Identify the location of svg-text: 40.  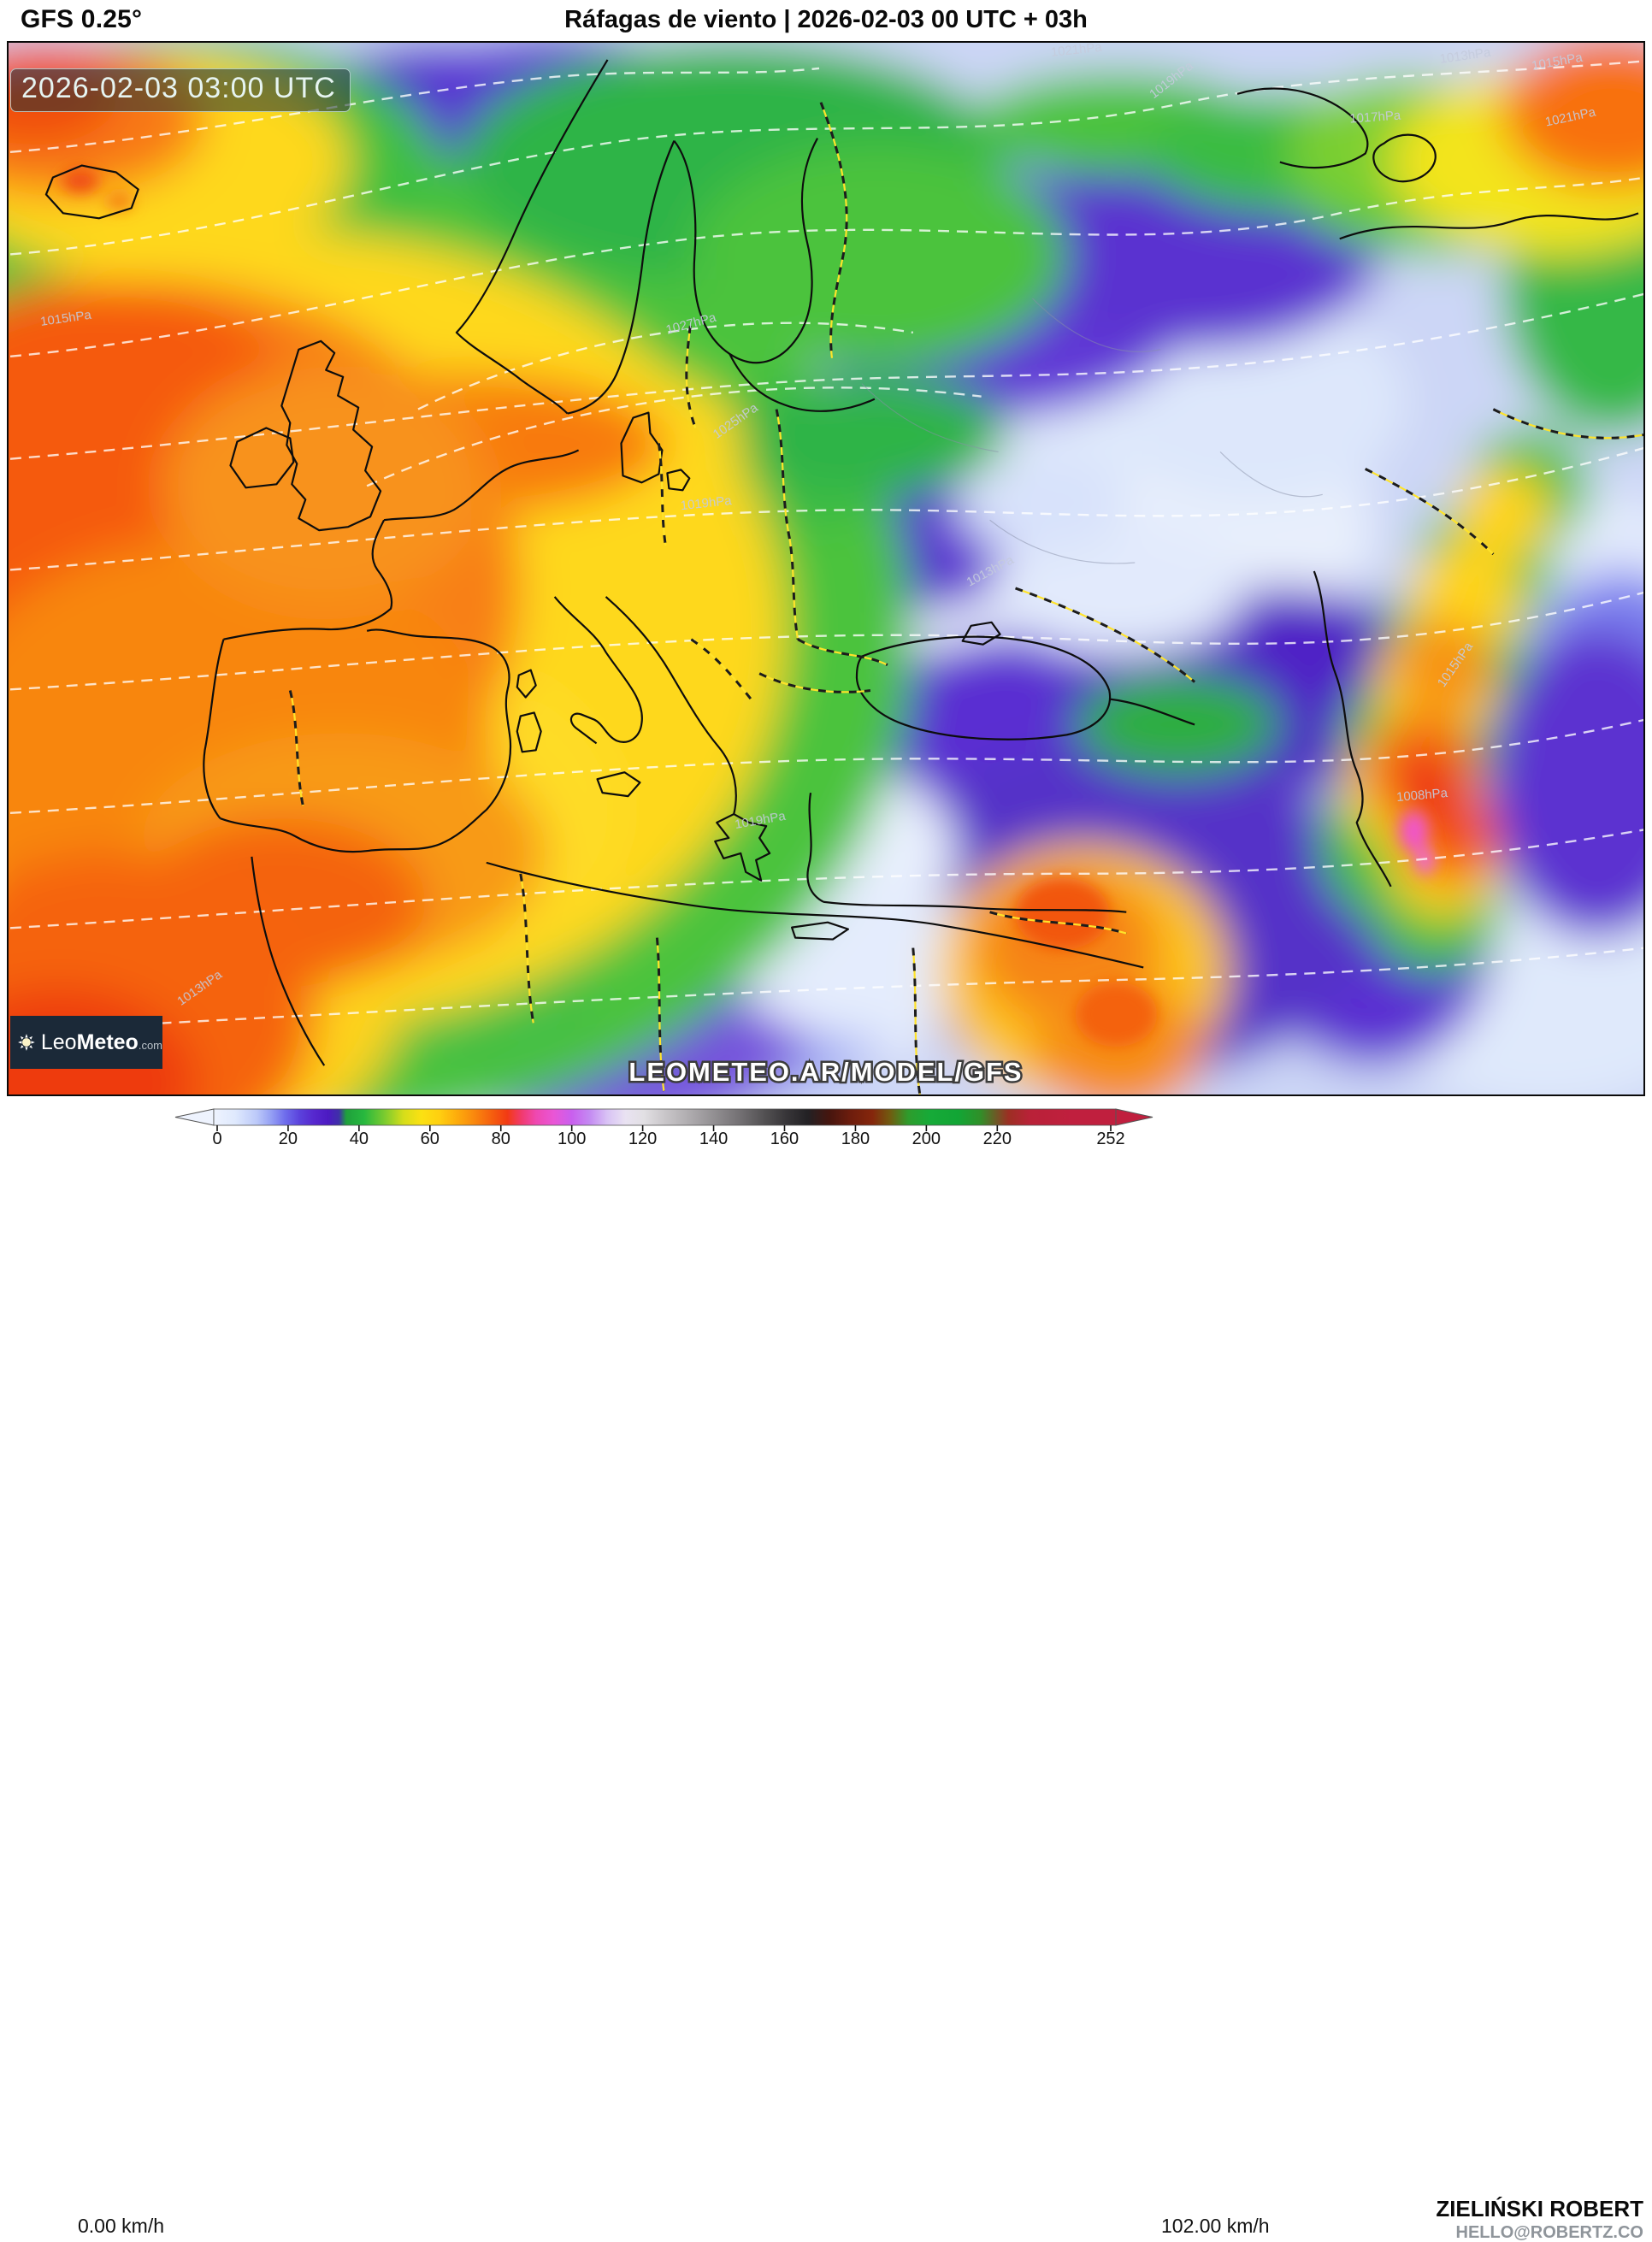
(360, 1137).